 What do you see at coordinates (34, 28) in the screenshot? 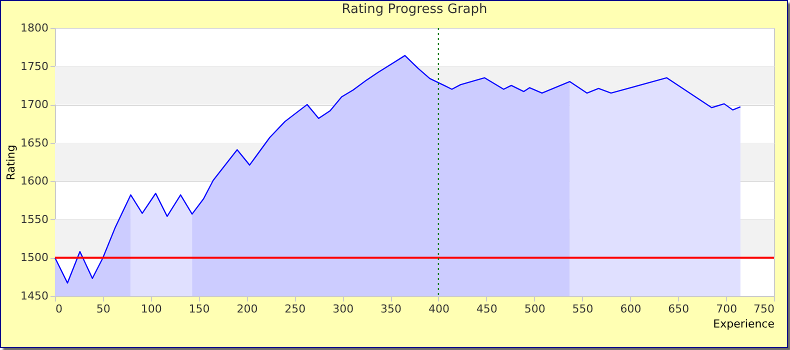
I see `y-tick-label: 1800` at bounding box center [34, 28].